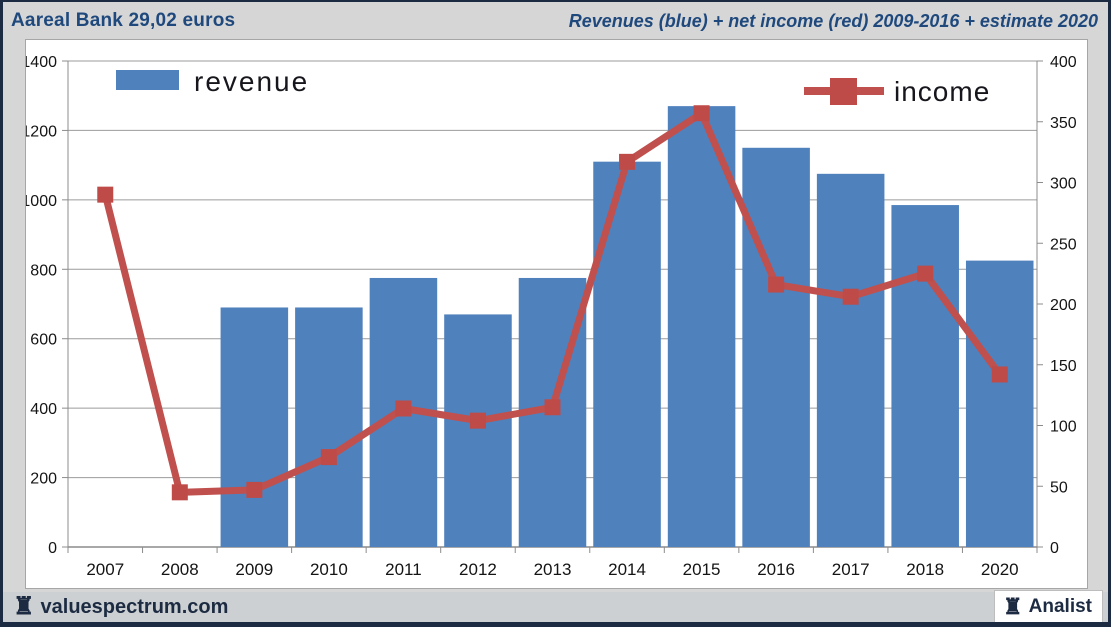  Describe the element at coordinates (43, 340) in the screenshot. I see `axis-label: 600` at that location.